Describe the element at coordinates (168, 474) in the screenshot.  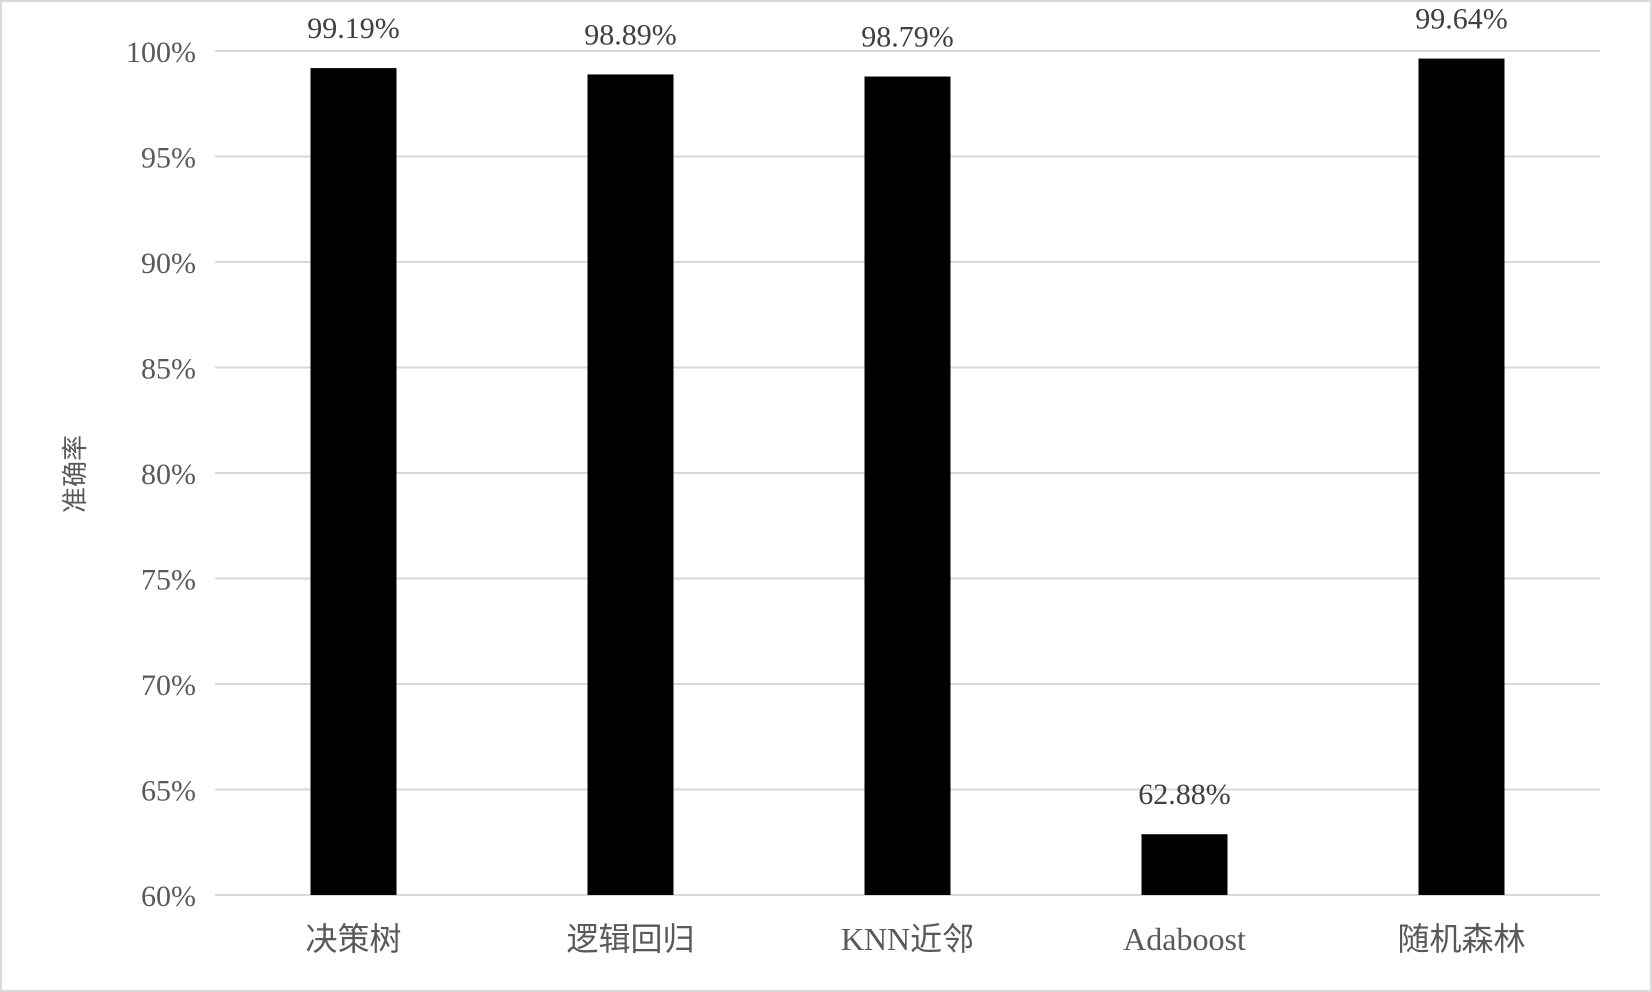
I see `y-tick-label: 80%` at that location.